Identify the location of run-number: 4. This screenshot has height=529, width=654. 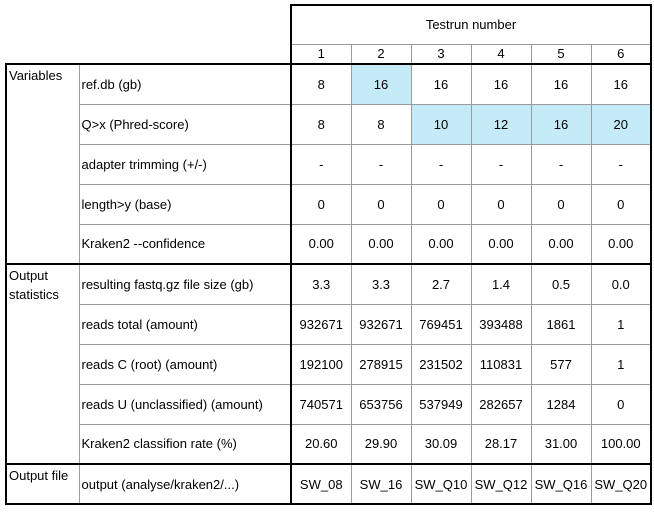
(501, 54).